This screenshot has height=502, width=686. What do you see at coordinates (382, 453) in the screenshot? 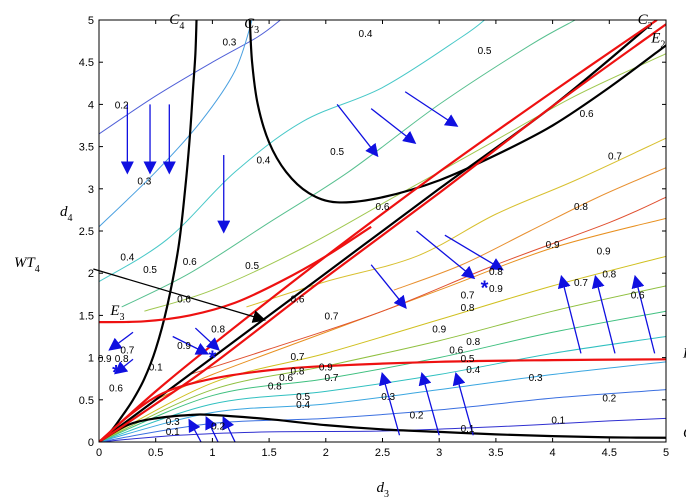
I see `x-tick-label: 2.5` at bounding box center [382, 453].